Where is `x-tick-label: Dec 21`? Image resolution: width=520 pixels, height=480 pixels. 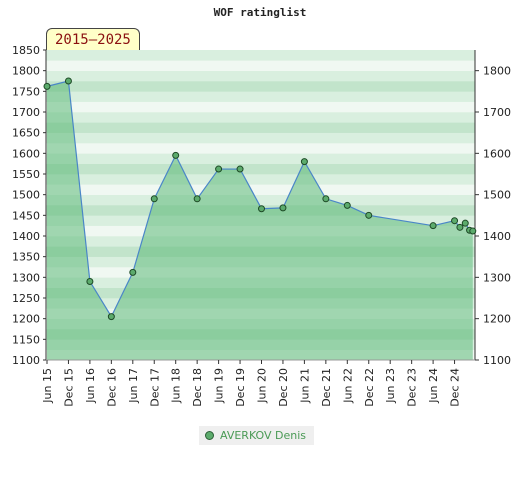 x-tick-label: Dec 21 is located at coordinates (326, 387).